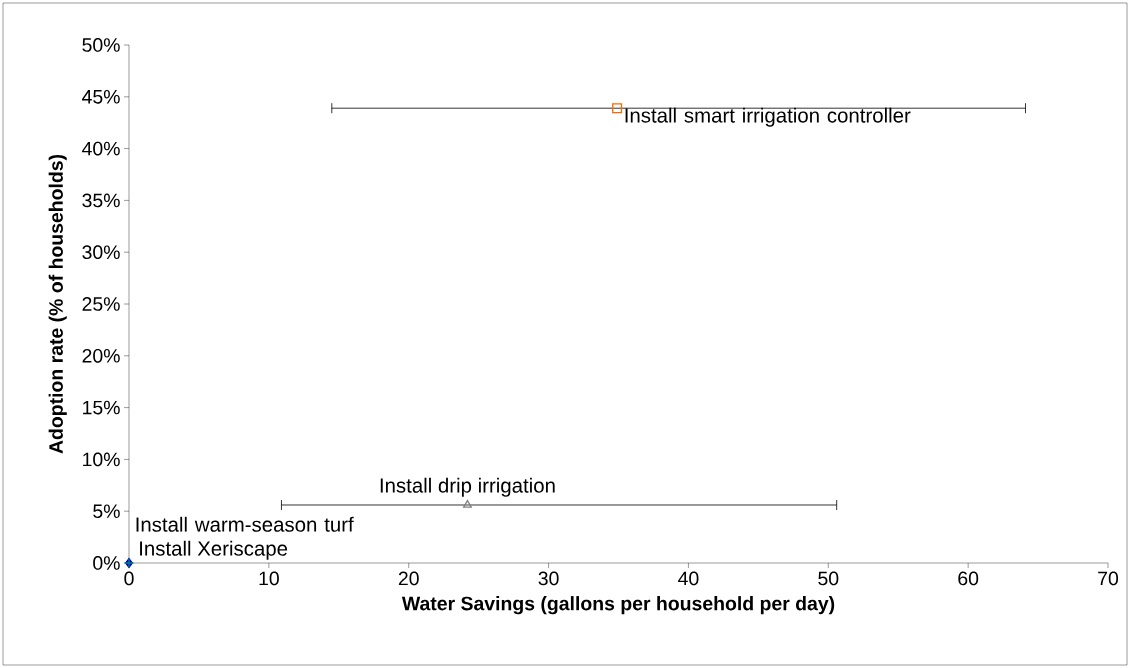 This screenshot has height=668, width=1130. What do you see at coordinates (57, 304) in the screenshot?
I see `y-axis-title: Adoption rate (% of households)` at bounding box center [57, 304].